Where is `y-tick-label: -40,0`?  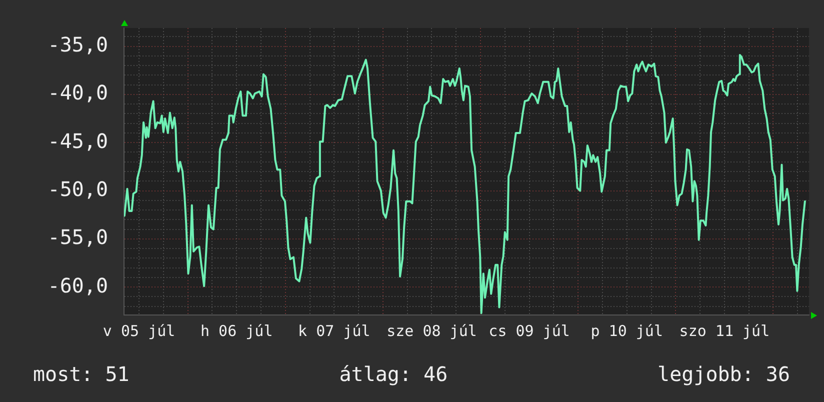 y-tick-label: -40,0 is located at coordinates (78, 92).